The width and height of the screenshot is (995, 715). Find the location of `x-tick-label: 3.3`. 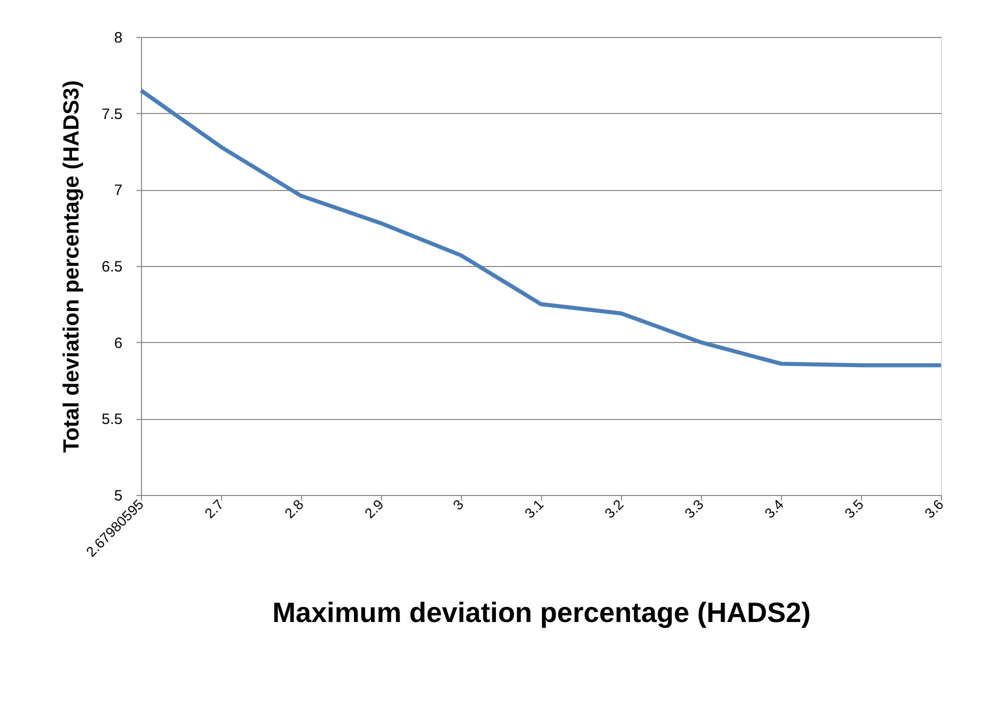

x-tick-label: 3.3 is located at coordinates (694, 509).